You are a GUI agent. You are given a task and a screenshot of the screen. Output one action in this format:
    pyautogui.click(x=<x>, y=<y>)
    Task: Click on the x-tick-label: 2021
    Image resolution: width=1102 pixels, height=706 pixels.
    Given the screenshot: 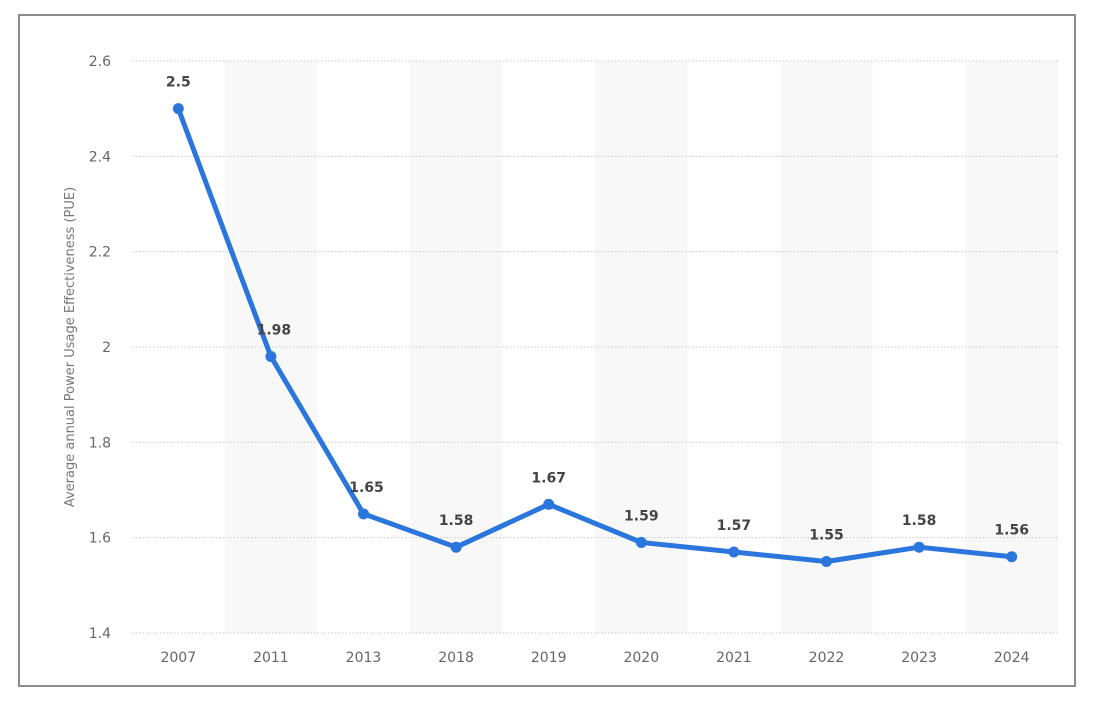 What is the action you would take?
    pyautogui.click(x=734, y=658)
    